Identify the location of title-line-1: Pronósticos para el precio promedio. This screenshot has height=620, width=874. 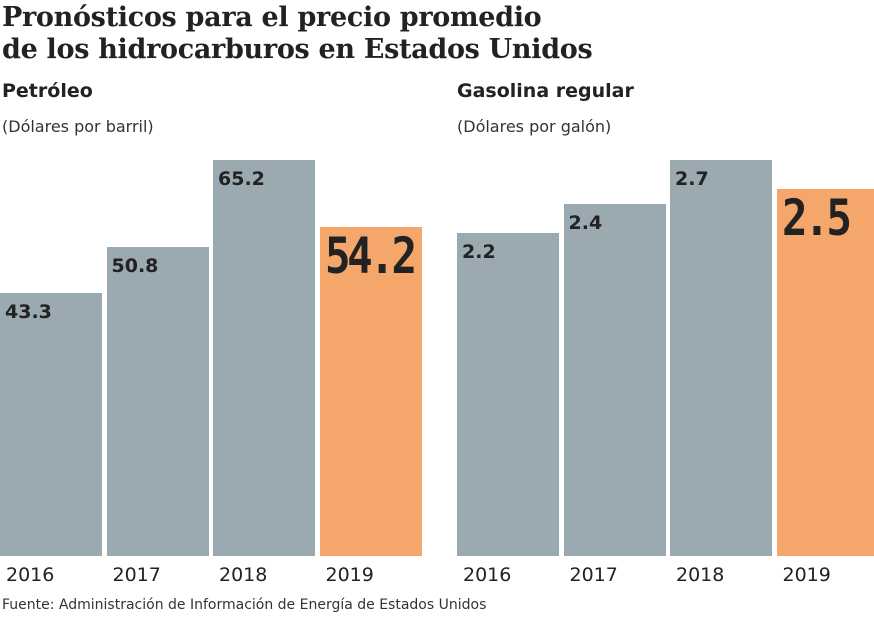
(272, 17).